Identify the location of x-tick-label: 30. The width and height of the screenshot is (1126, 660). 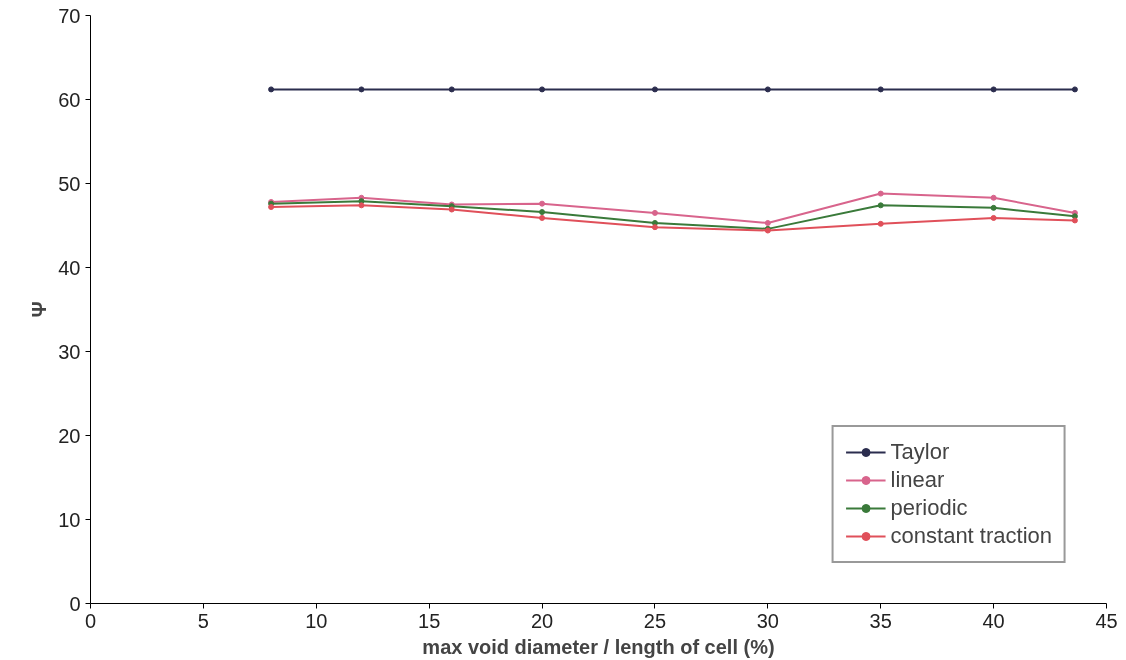
(767, 620).